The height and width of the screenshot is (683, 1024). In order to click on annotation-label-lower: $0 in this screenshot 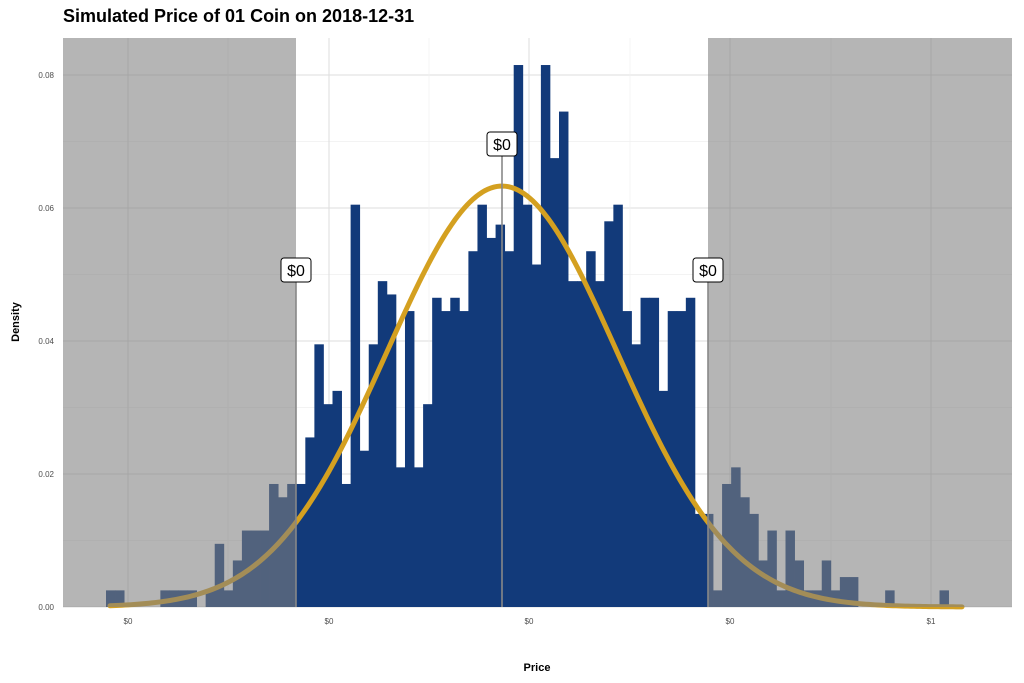, I will do `click(296, 271)`.